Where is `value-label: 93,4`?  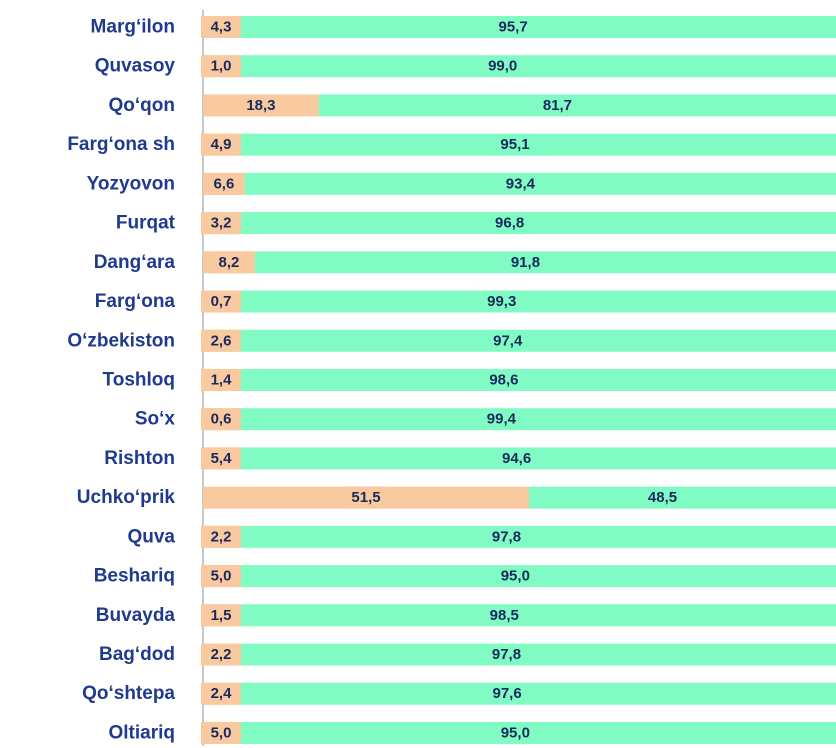 value-label: 93,4 is located at coordinates (521, 183).